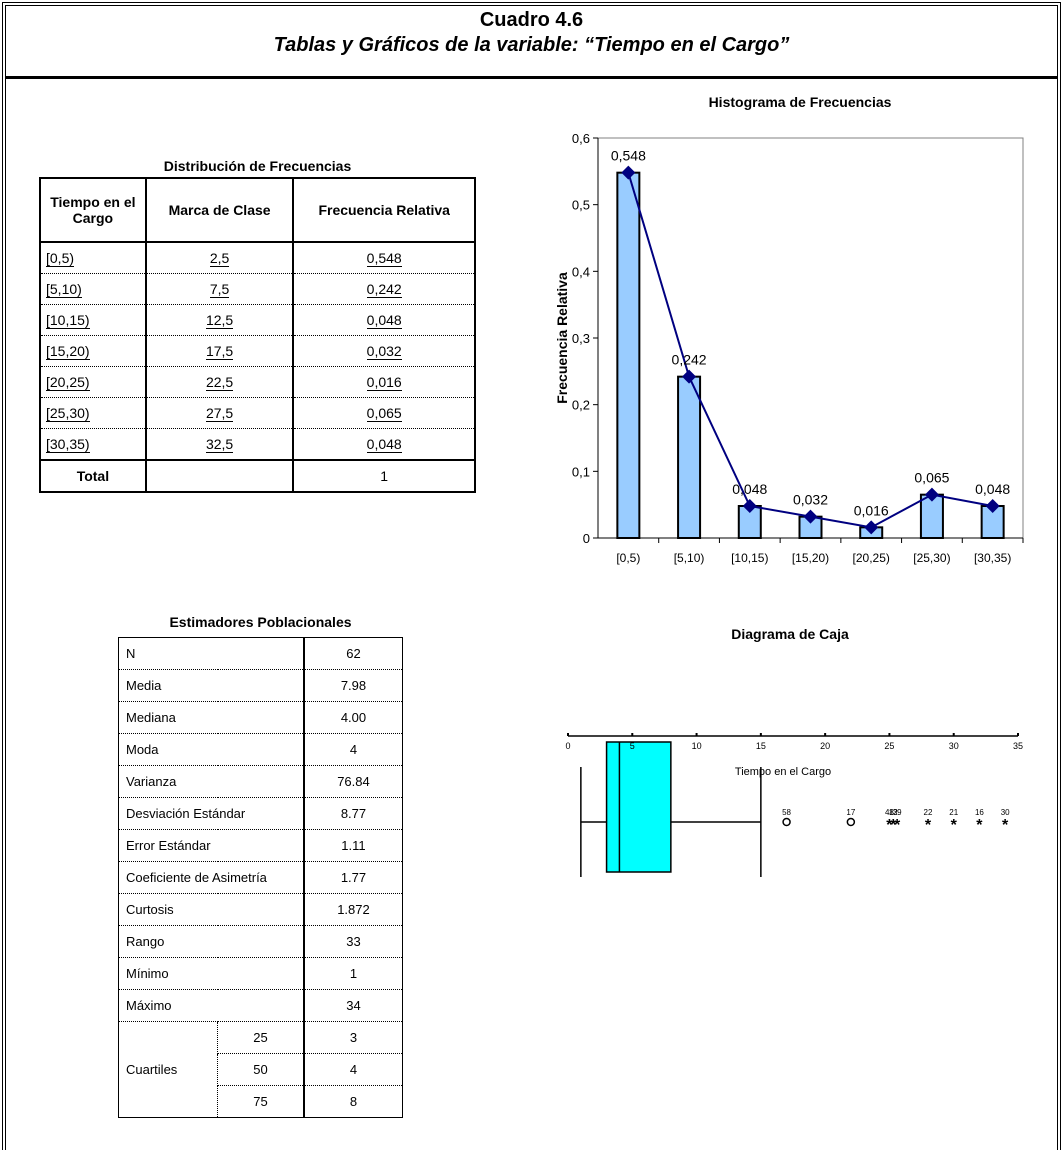  Describe the element at coordinates (68, 320) in the screenshot. I see `interval-cell-text: [10,15)` at that location.